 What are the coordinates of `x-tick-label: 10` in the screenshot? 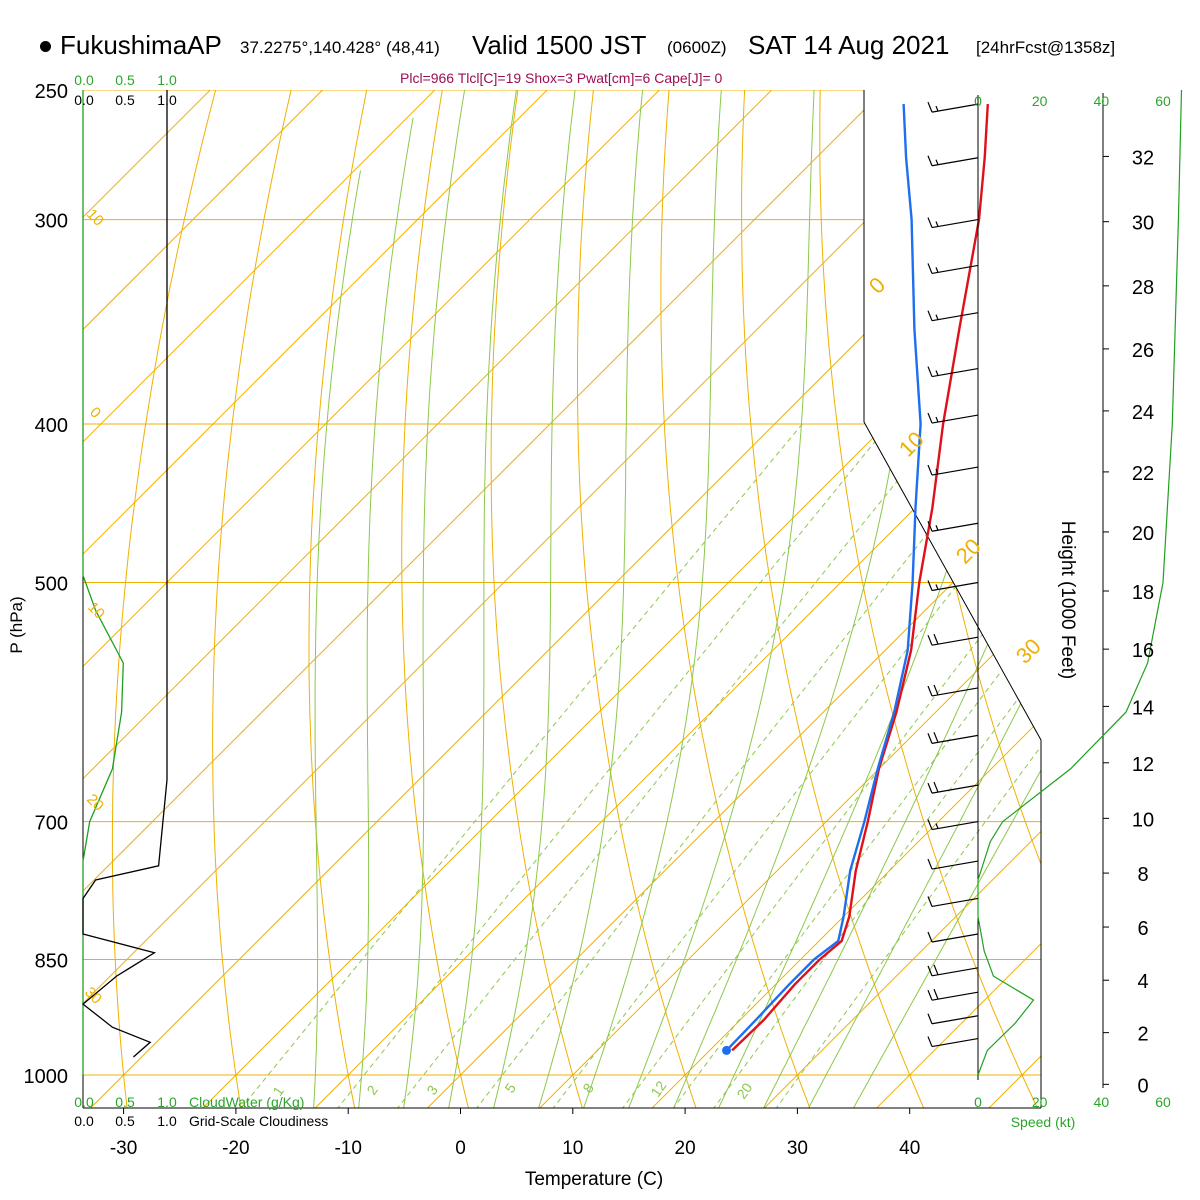 It's located at (572, 1148).